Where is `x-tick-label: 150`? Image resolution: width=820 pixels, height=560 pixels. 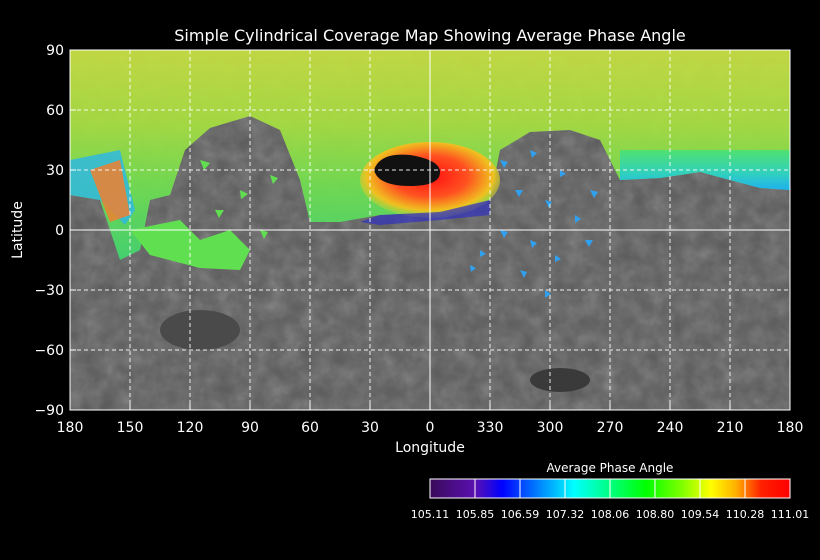
x-tick-label: 150 is located at coordinates (130, 428).